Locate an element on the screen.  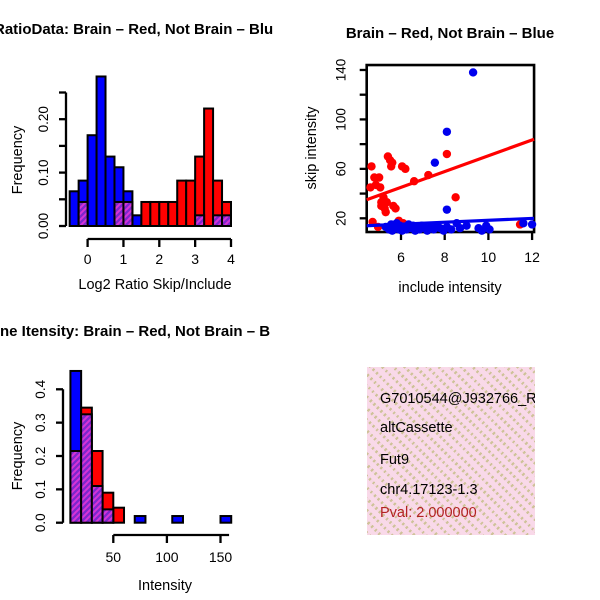
x-tick-label: 8 is located at coordinates (445, 257).